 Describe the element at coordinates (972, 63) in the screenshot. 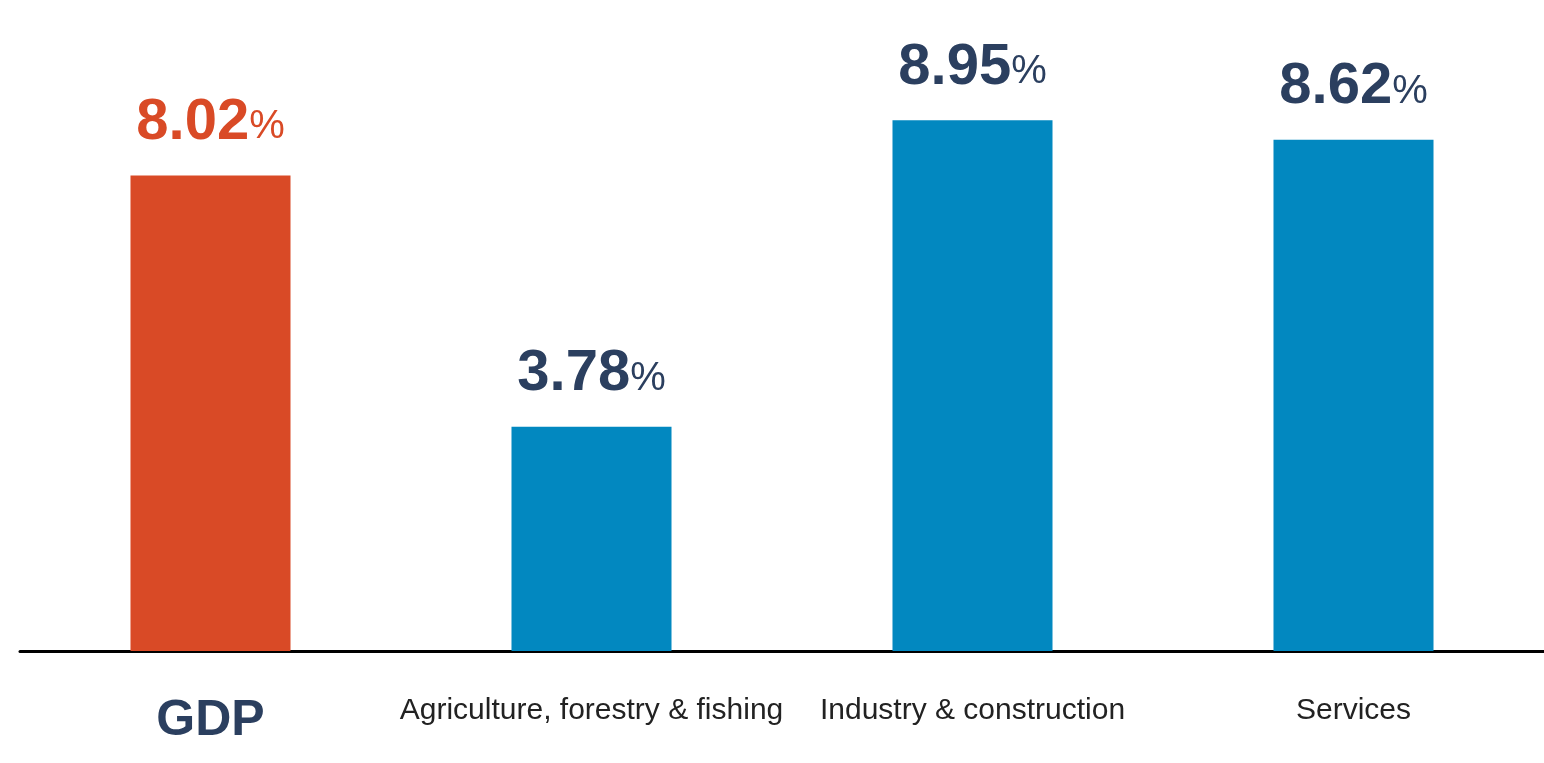

I see `data-label: 8.95%` at that location.